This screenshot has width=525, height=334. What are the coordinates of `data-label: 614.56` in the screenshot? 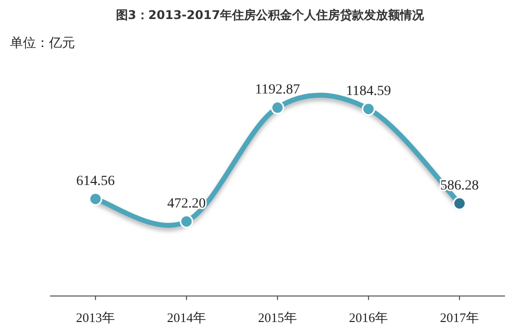 It's located at (95, 181).